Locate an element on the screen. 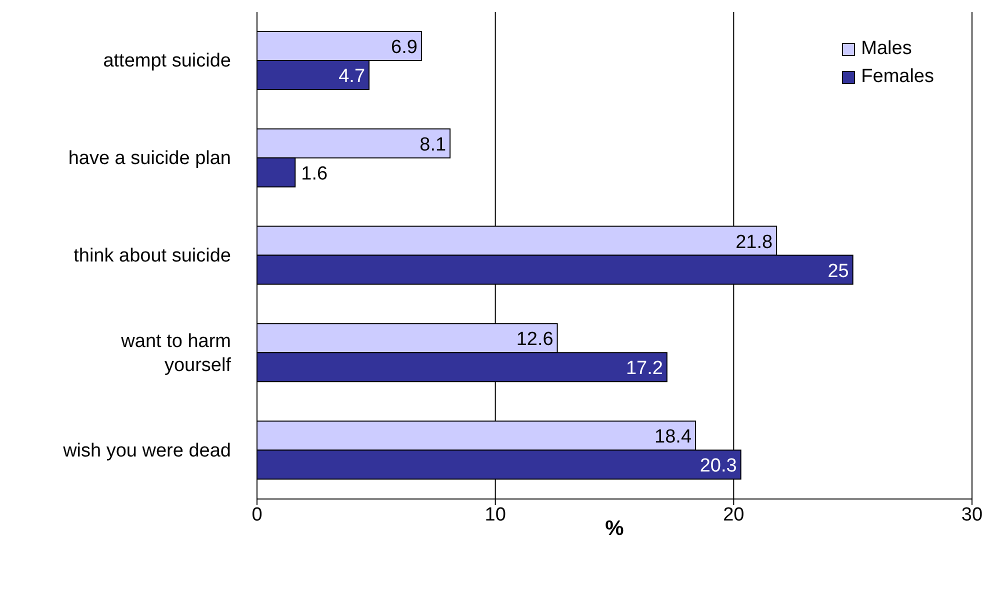 This screenshot has height=607, width=992. x-axis-title: % is located at coordinates (614, 528).